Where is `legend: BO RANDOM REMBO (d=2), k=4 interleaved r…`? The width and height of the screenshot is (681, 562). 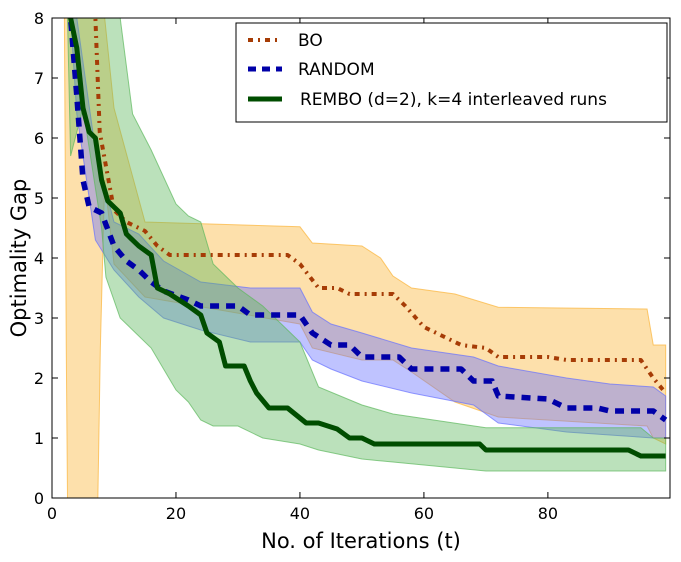
legend: BO RANDOM REMBO (d=2), k=4 interleaved r… is located at coordinates (451, 72).